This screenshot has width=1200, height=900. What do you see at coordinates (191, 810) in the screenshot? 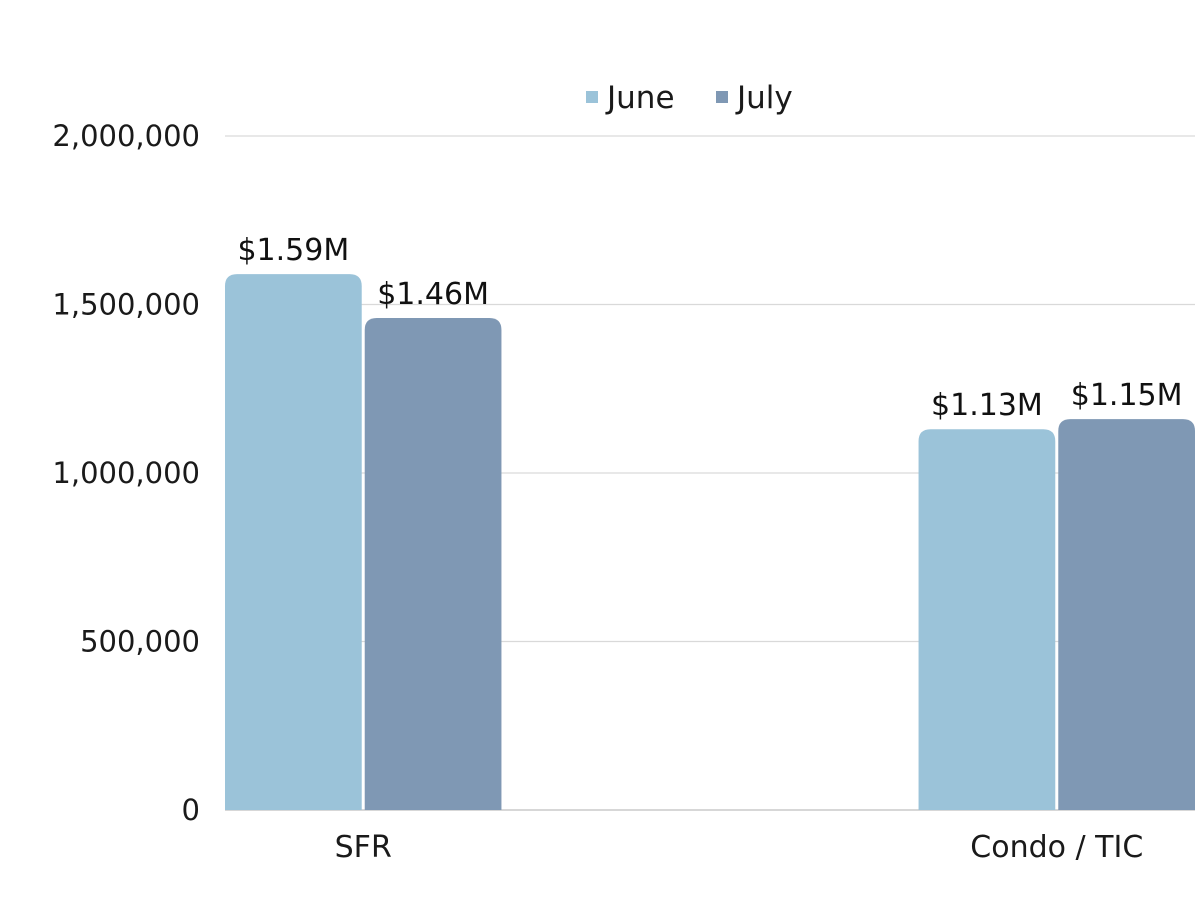
I see `y-tick-label: 0` at bounding box center [191, 810].